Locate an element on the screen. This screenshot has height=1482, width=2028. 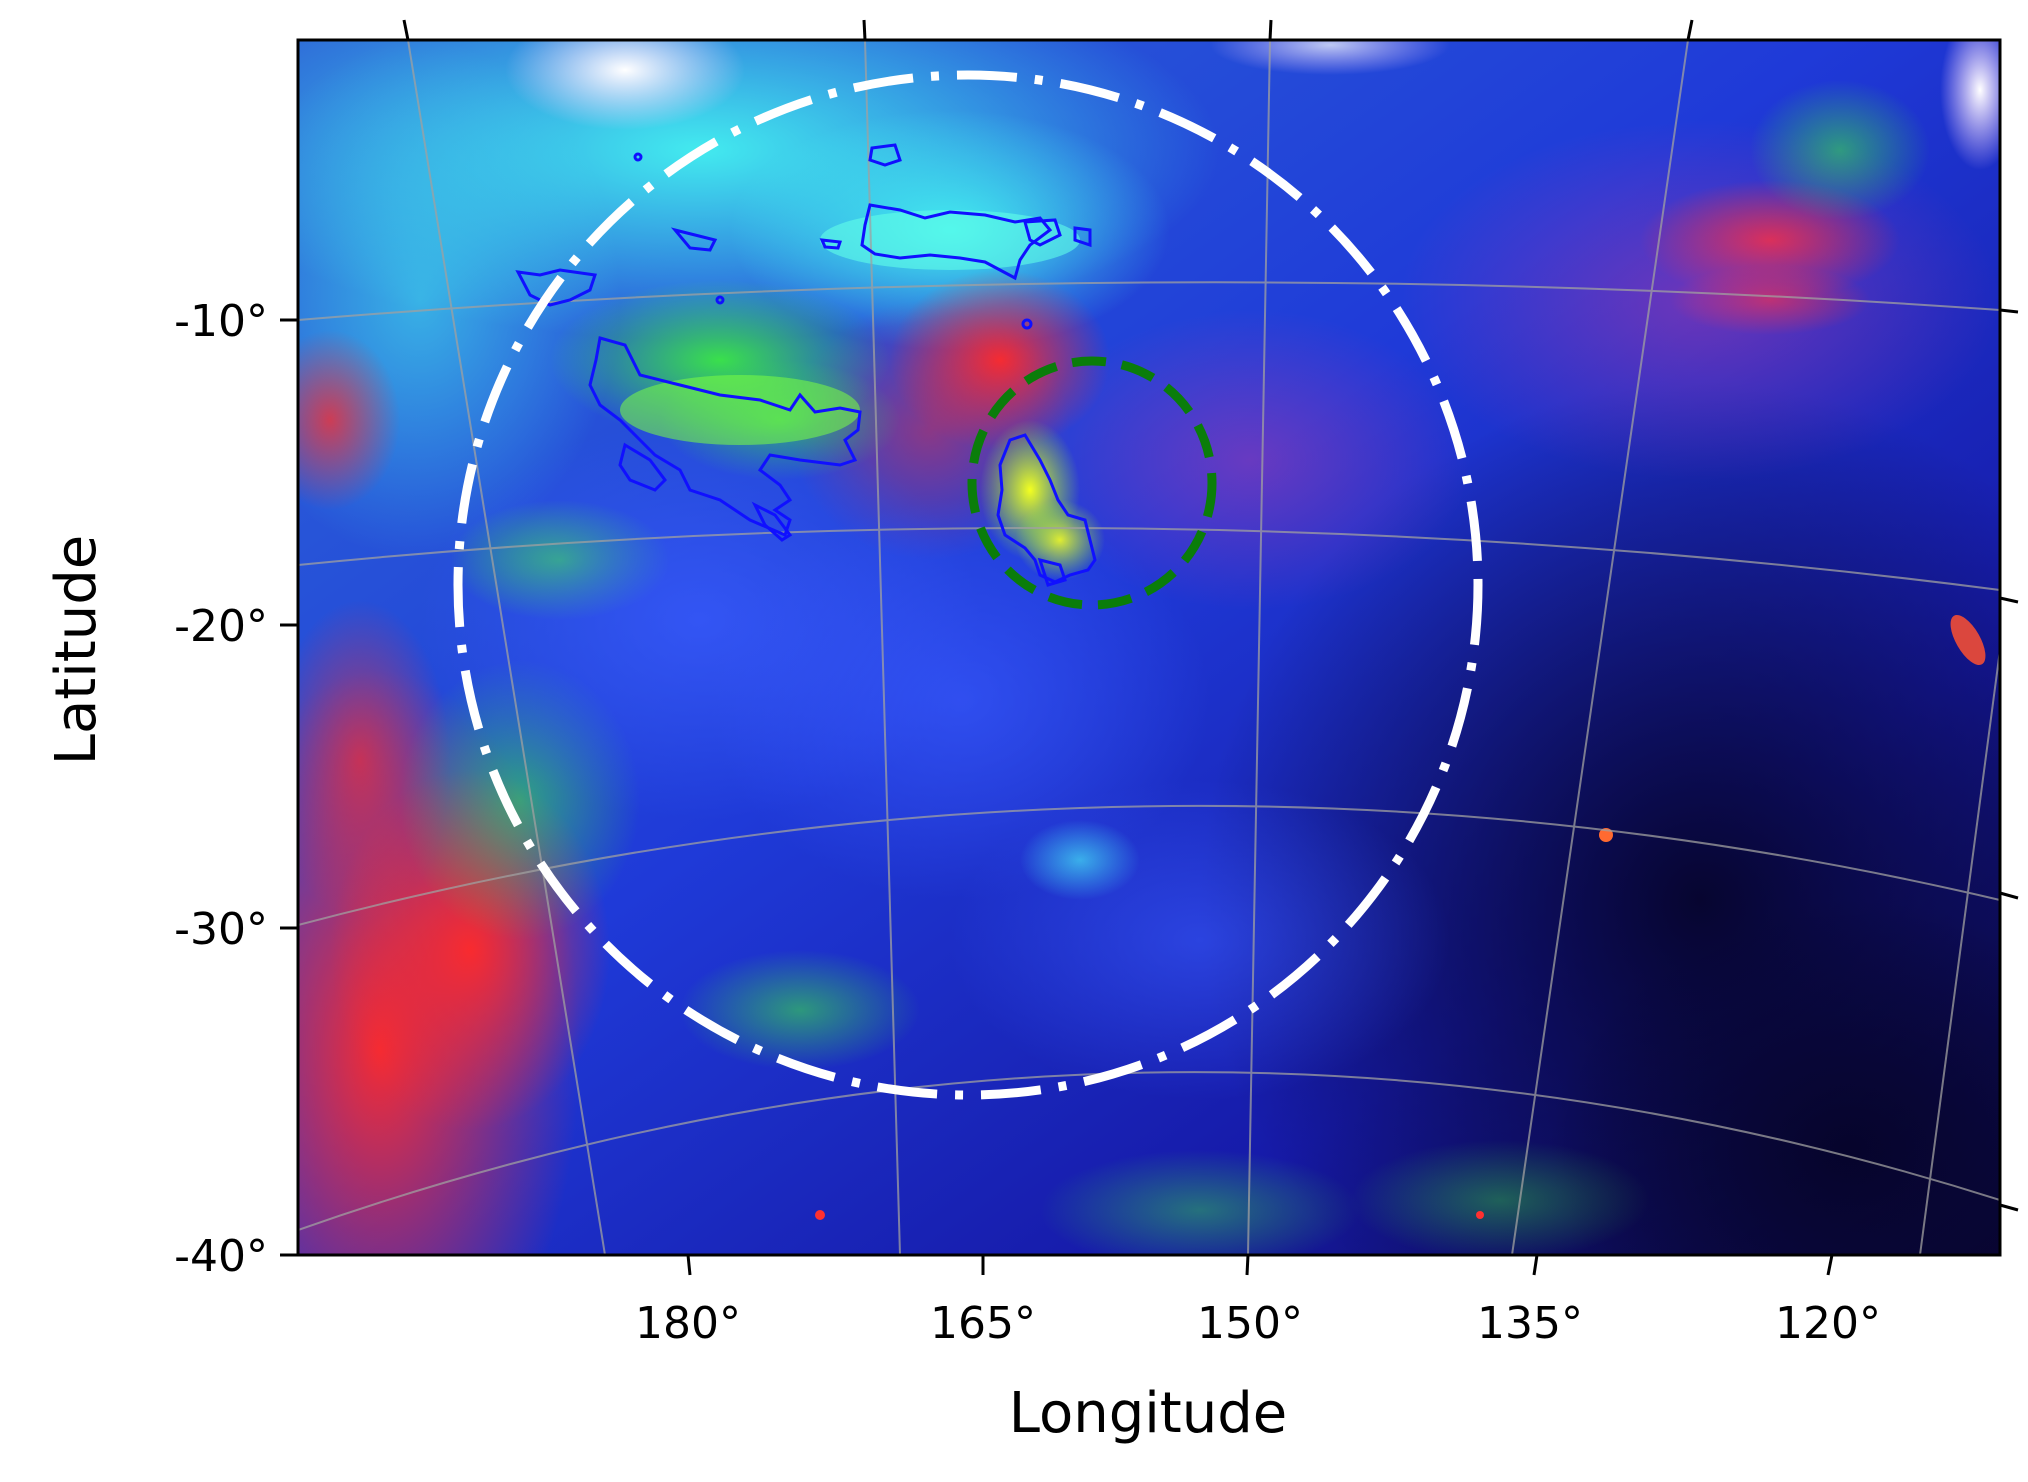
y-tick-label-minus30: -30° is located at coordinates (221, 929).